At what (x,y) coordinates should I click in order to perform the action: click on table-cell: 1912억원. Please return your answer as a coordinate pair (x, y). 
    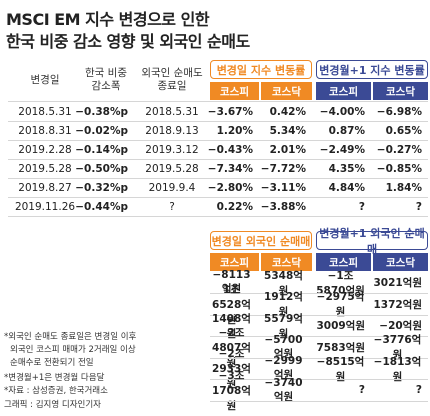
    Looking at the image, I should click on (283, 304).